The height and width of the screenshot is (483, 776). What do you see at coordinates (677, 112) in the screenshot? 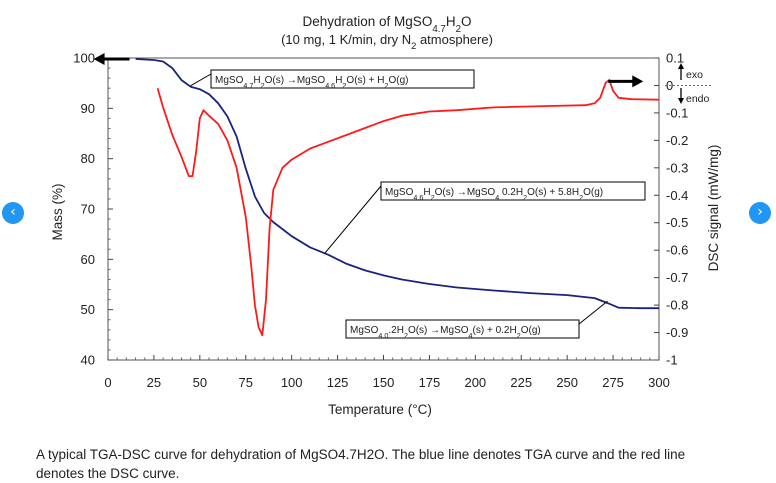
I see `y-right-tick-label: -0.1` at bounding box center [677, 112].